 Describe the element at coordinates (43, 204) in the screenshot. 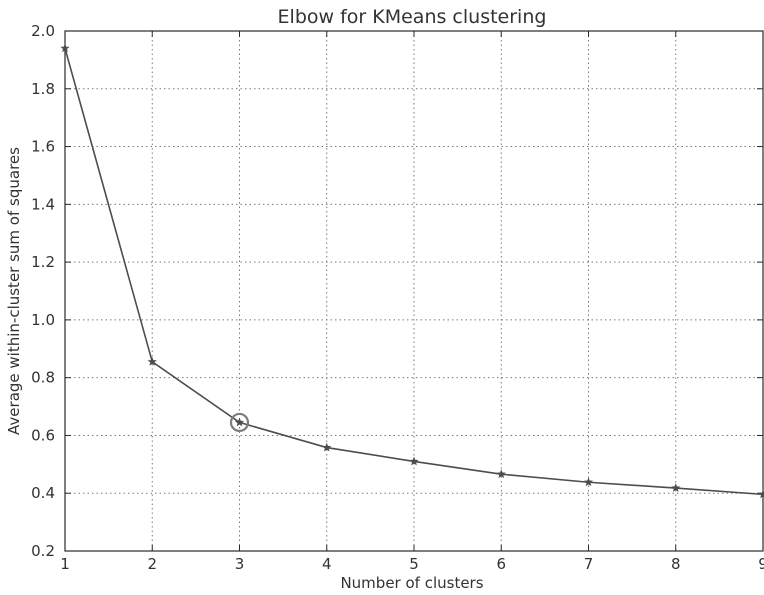

I see `y-tick-label: 1.4` at that location.